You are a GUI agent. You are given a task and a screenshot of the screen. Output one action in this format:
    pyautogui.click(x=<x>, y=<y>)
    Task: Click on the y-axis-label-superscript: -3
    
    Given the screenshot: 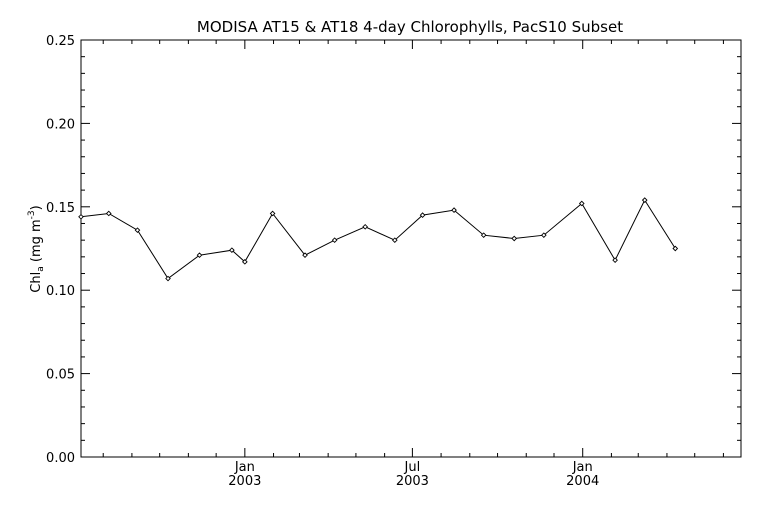 What is the action you would take?
    pyautogui.click(x=32, y=214)
    